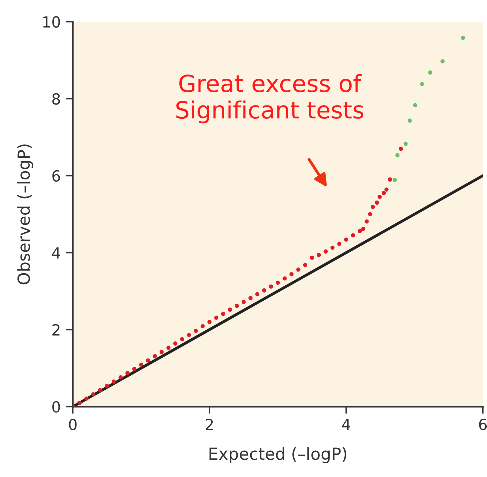  Describe the element at coordinates (56, 407) in the screenshot. I see `y-tick-label: 0` at that location.